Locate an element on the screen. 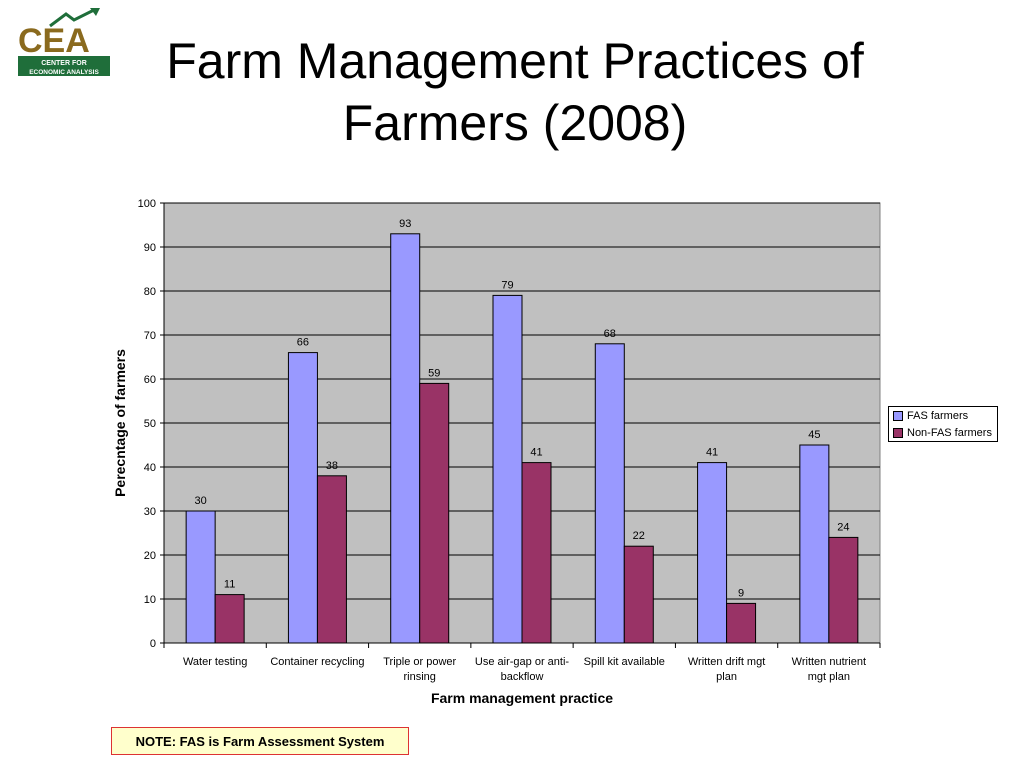 The height and width of the screenshot is (768, 1024). footnote-text: NOTE: FAS is Farm Assessment System is located at coordinates (260, 741).